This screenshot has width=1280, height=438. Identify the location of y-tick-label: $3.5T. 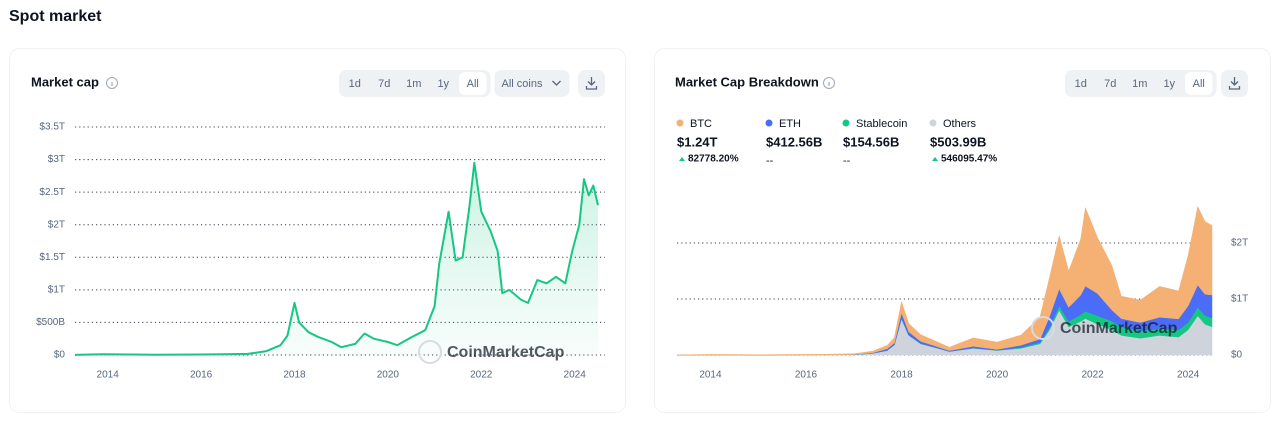
(52, 127).